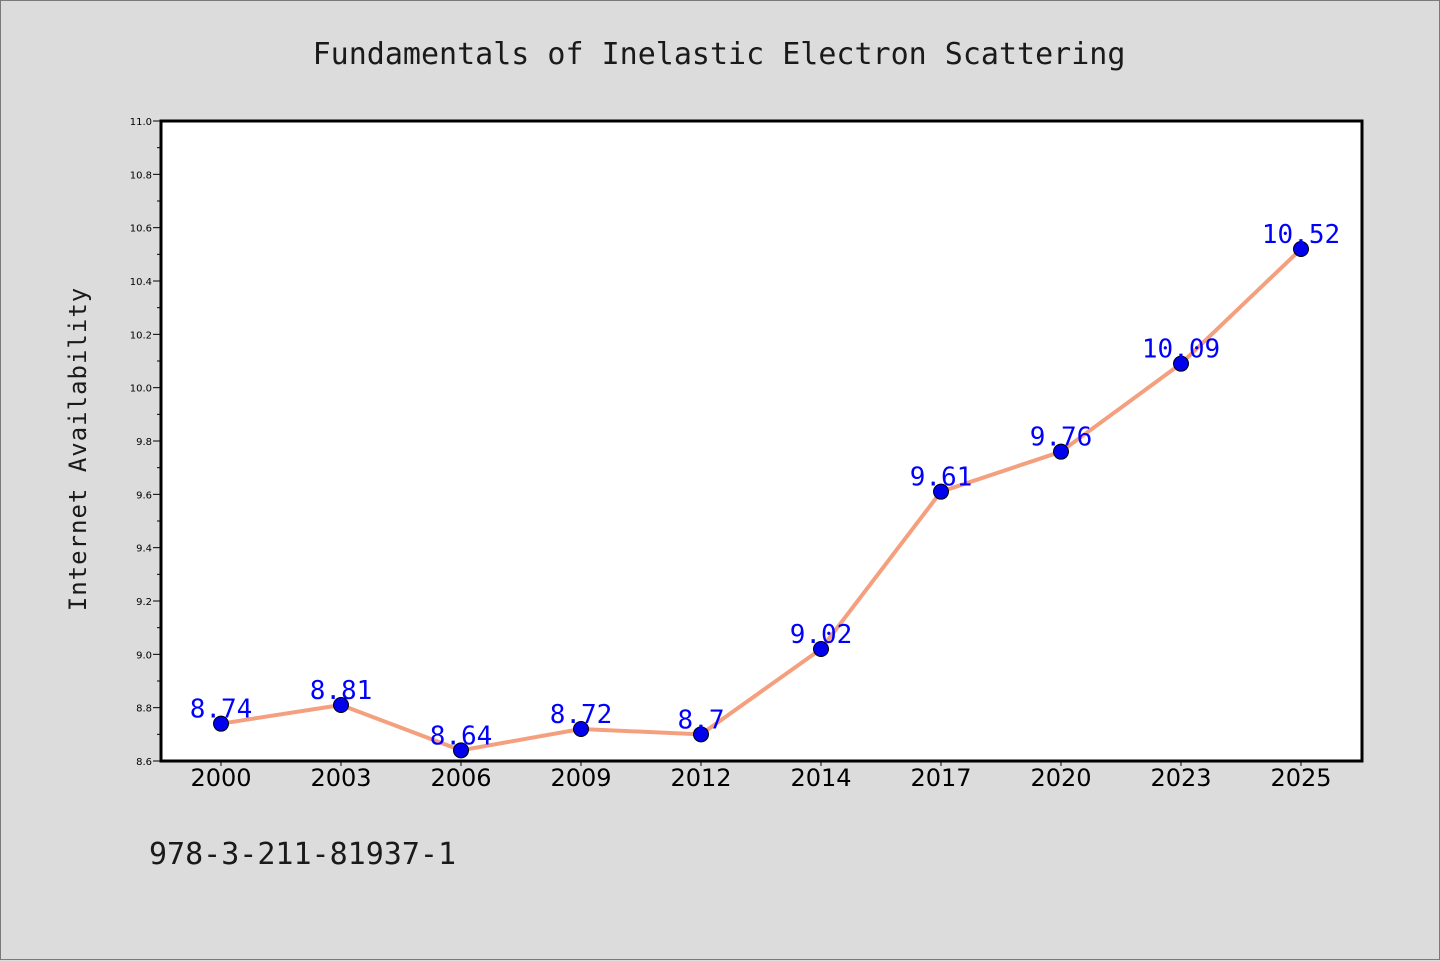 The image size is (1440, 961). Describe the element at coordinates (221, 710) in the screenshot. I see `data-label: 8.74` at that location.